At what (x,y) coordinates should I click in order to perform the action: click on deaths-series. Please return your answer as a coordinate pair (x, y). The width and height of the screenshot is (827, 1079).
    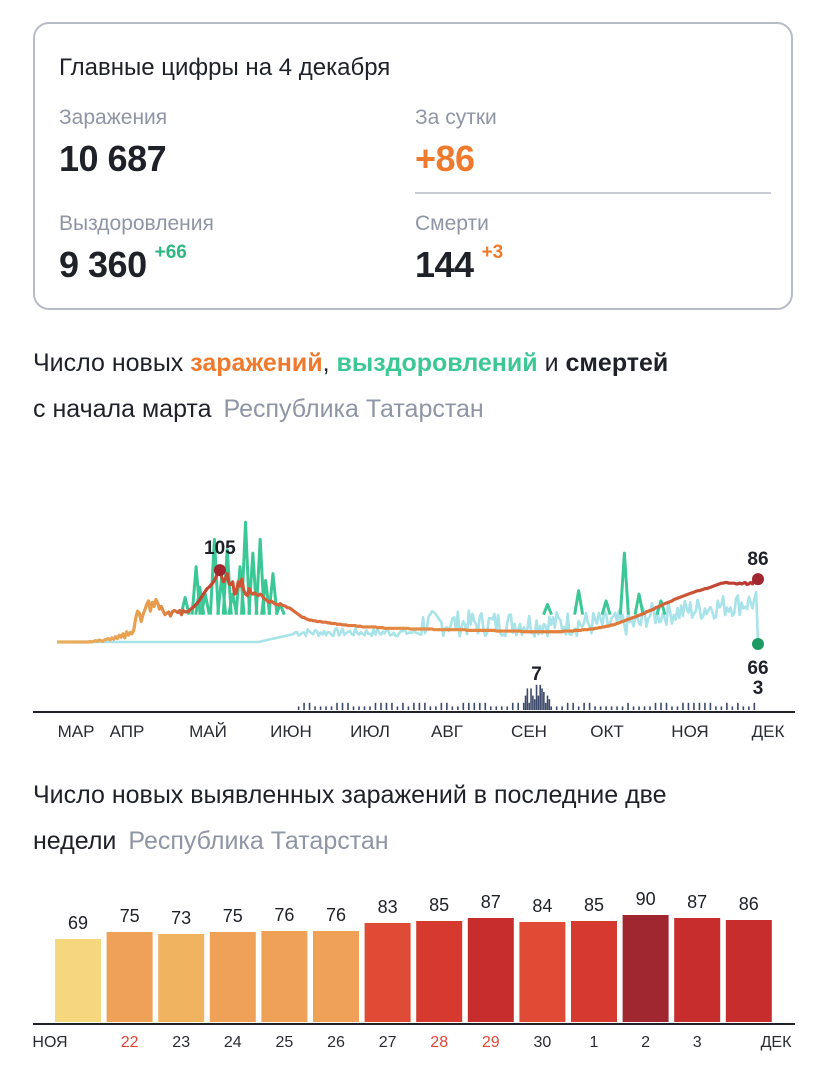
    Looking at the image, I should click on (526, 697).